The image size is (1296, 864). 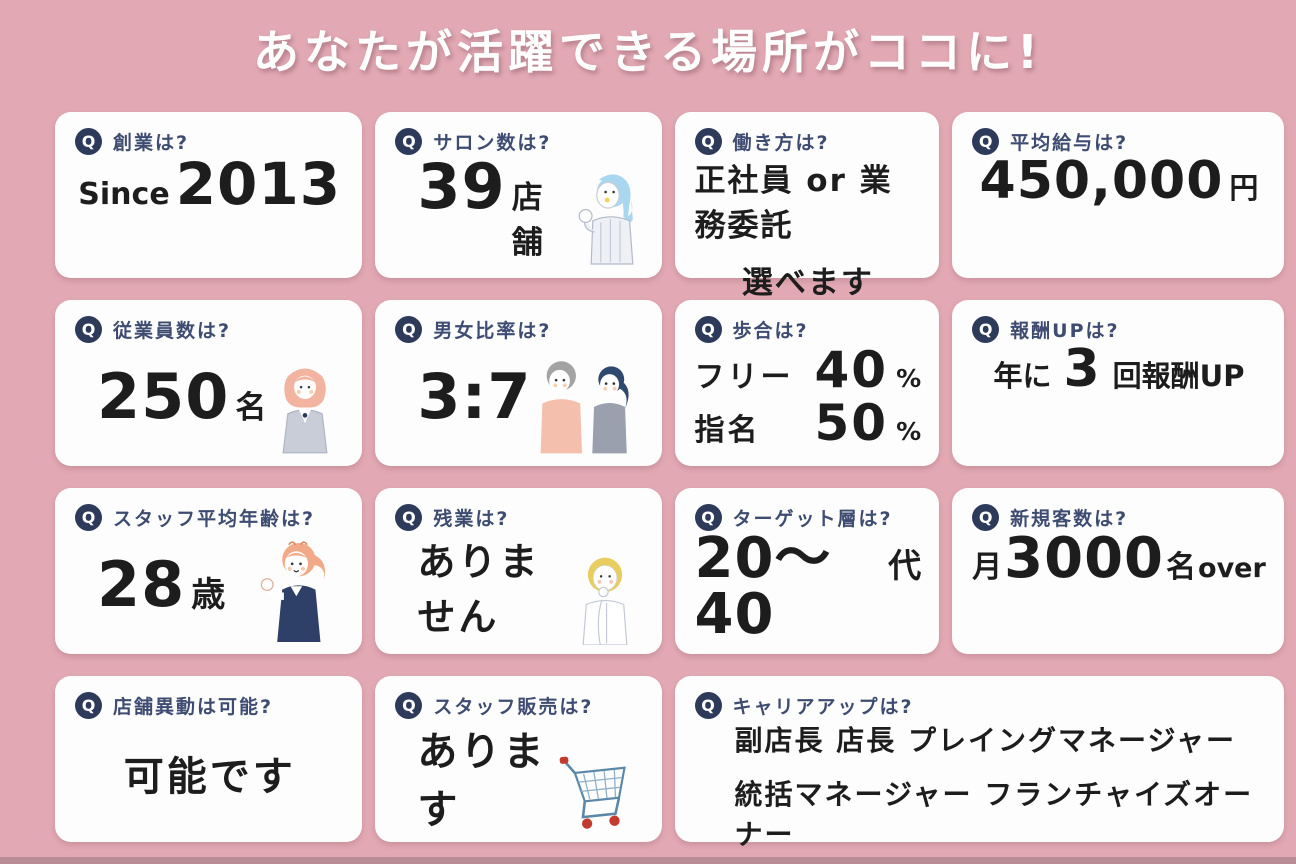 I want to click on answer-unit: 円, so click(x=1244, y=188).